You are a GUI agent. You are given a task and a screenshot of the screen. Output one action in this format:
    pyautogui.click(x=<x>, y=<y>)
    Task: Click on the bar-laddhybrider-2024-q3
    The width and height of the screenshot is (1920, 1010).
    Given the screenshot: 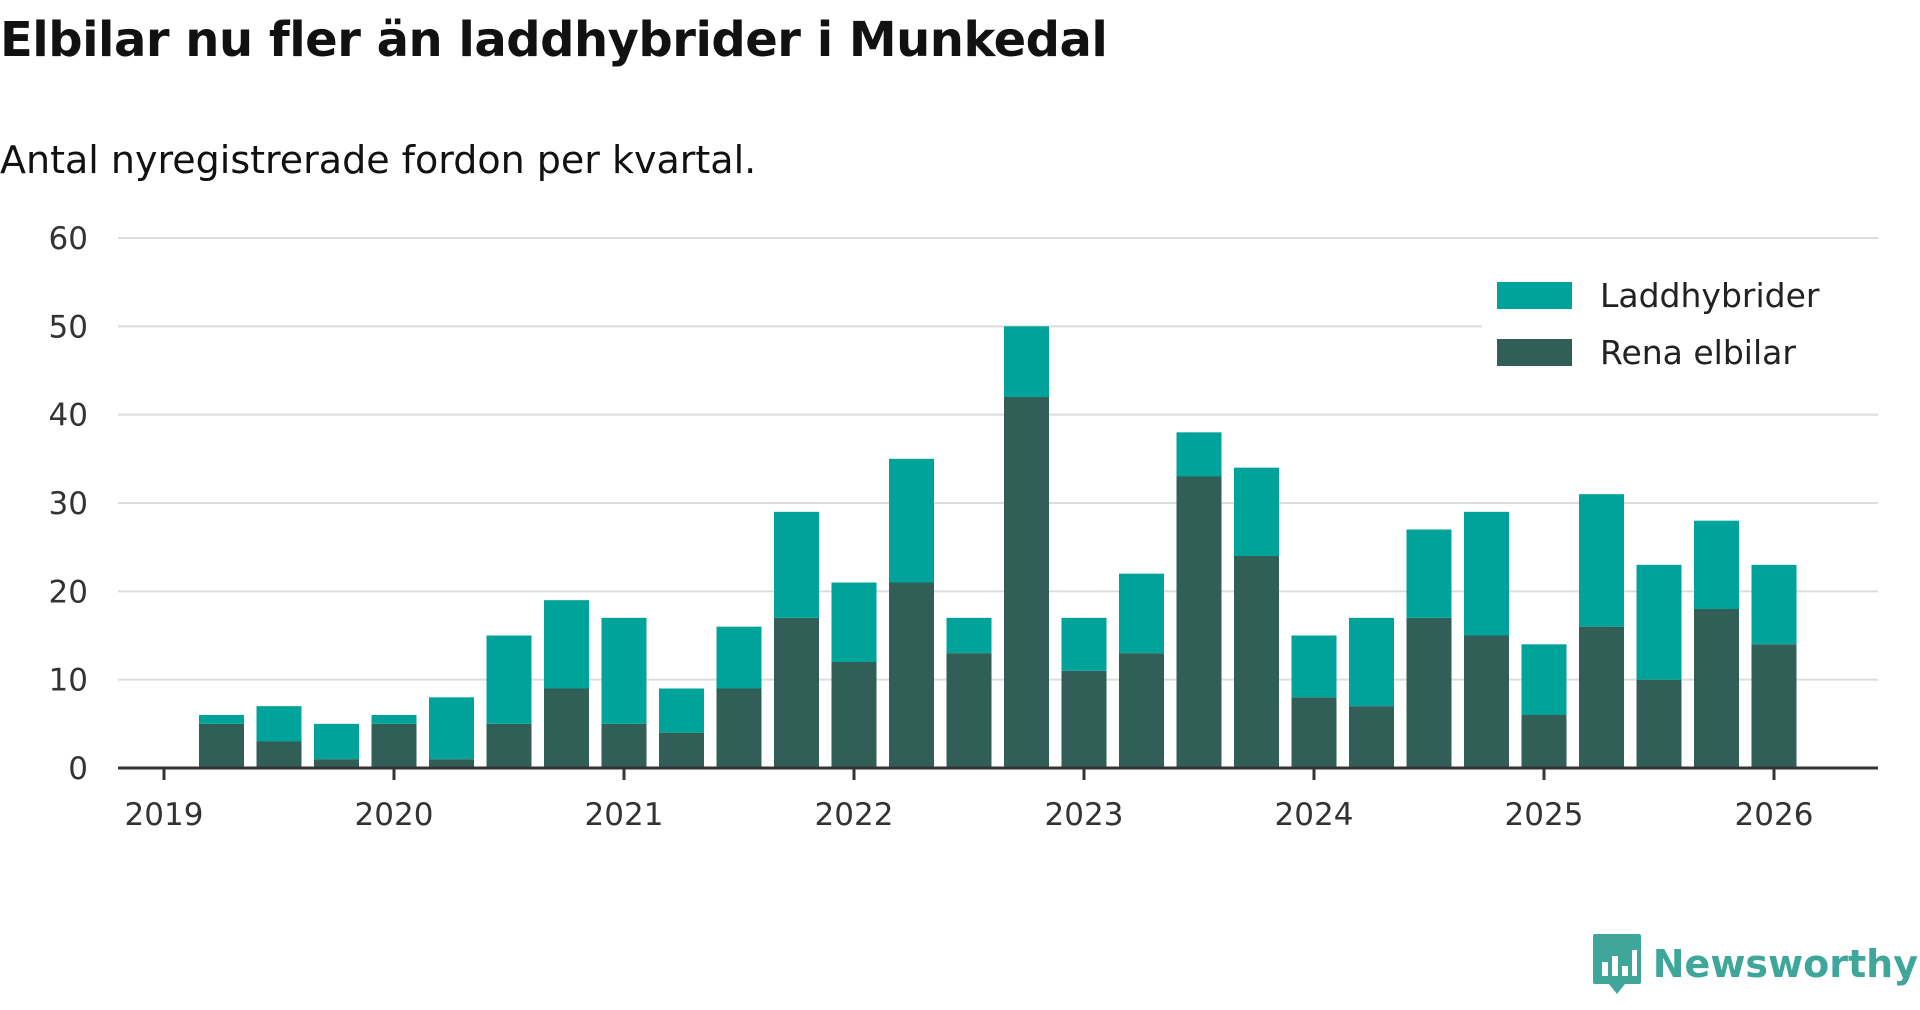 What is the action you would take?
    pyautogui.click(x=1486, y=573)
    